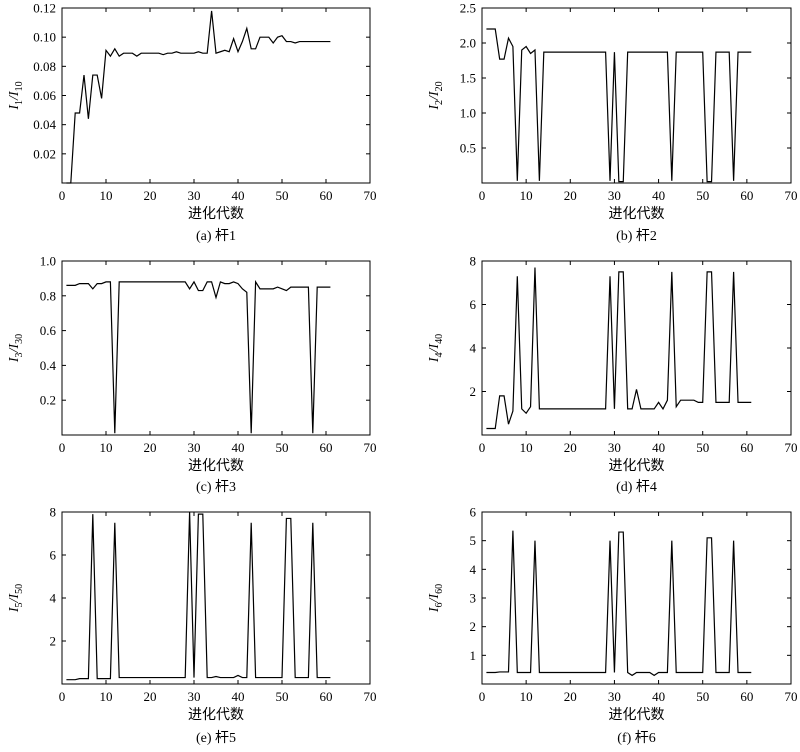 The width and height of the screenshot is (800, 752). What do you see at coordinates (44, 66) in the screenshot?
I see `y-tick-label: 0.08` at bounding box center [44, 66].